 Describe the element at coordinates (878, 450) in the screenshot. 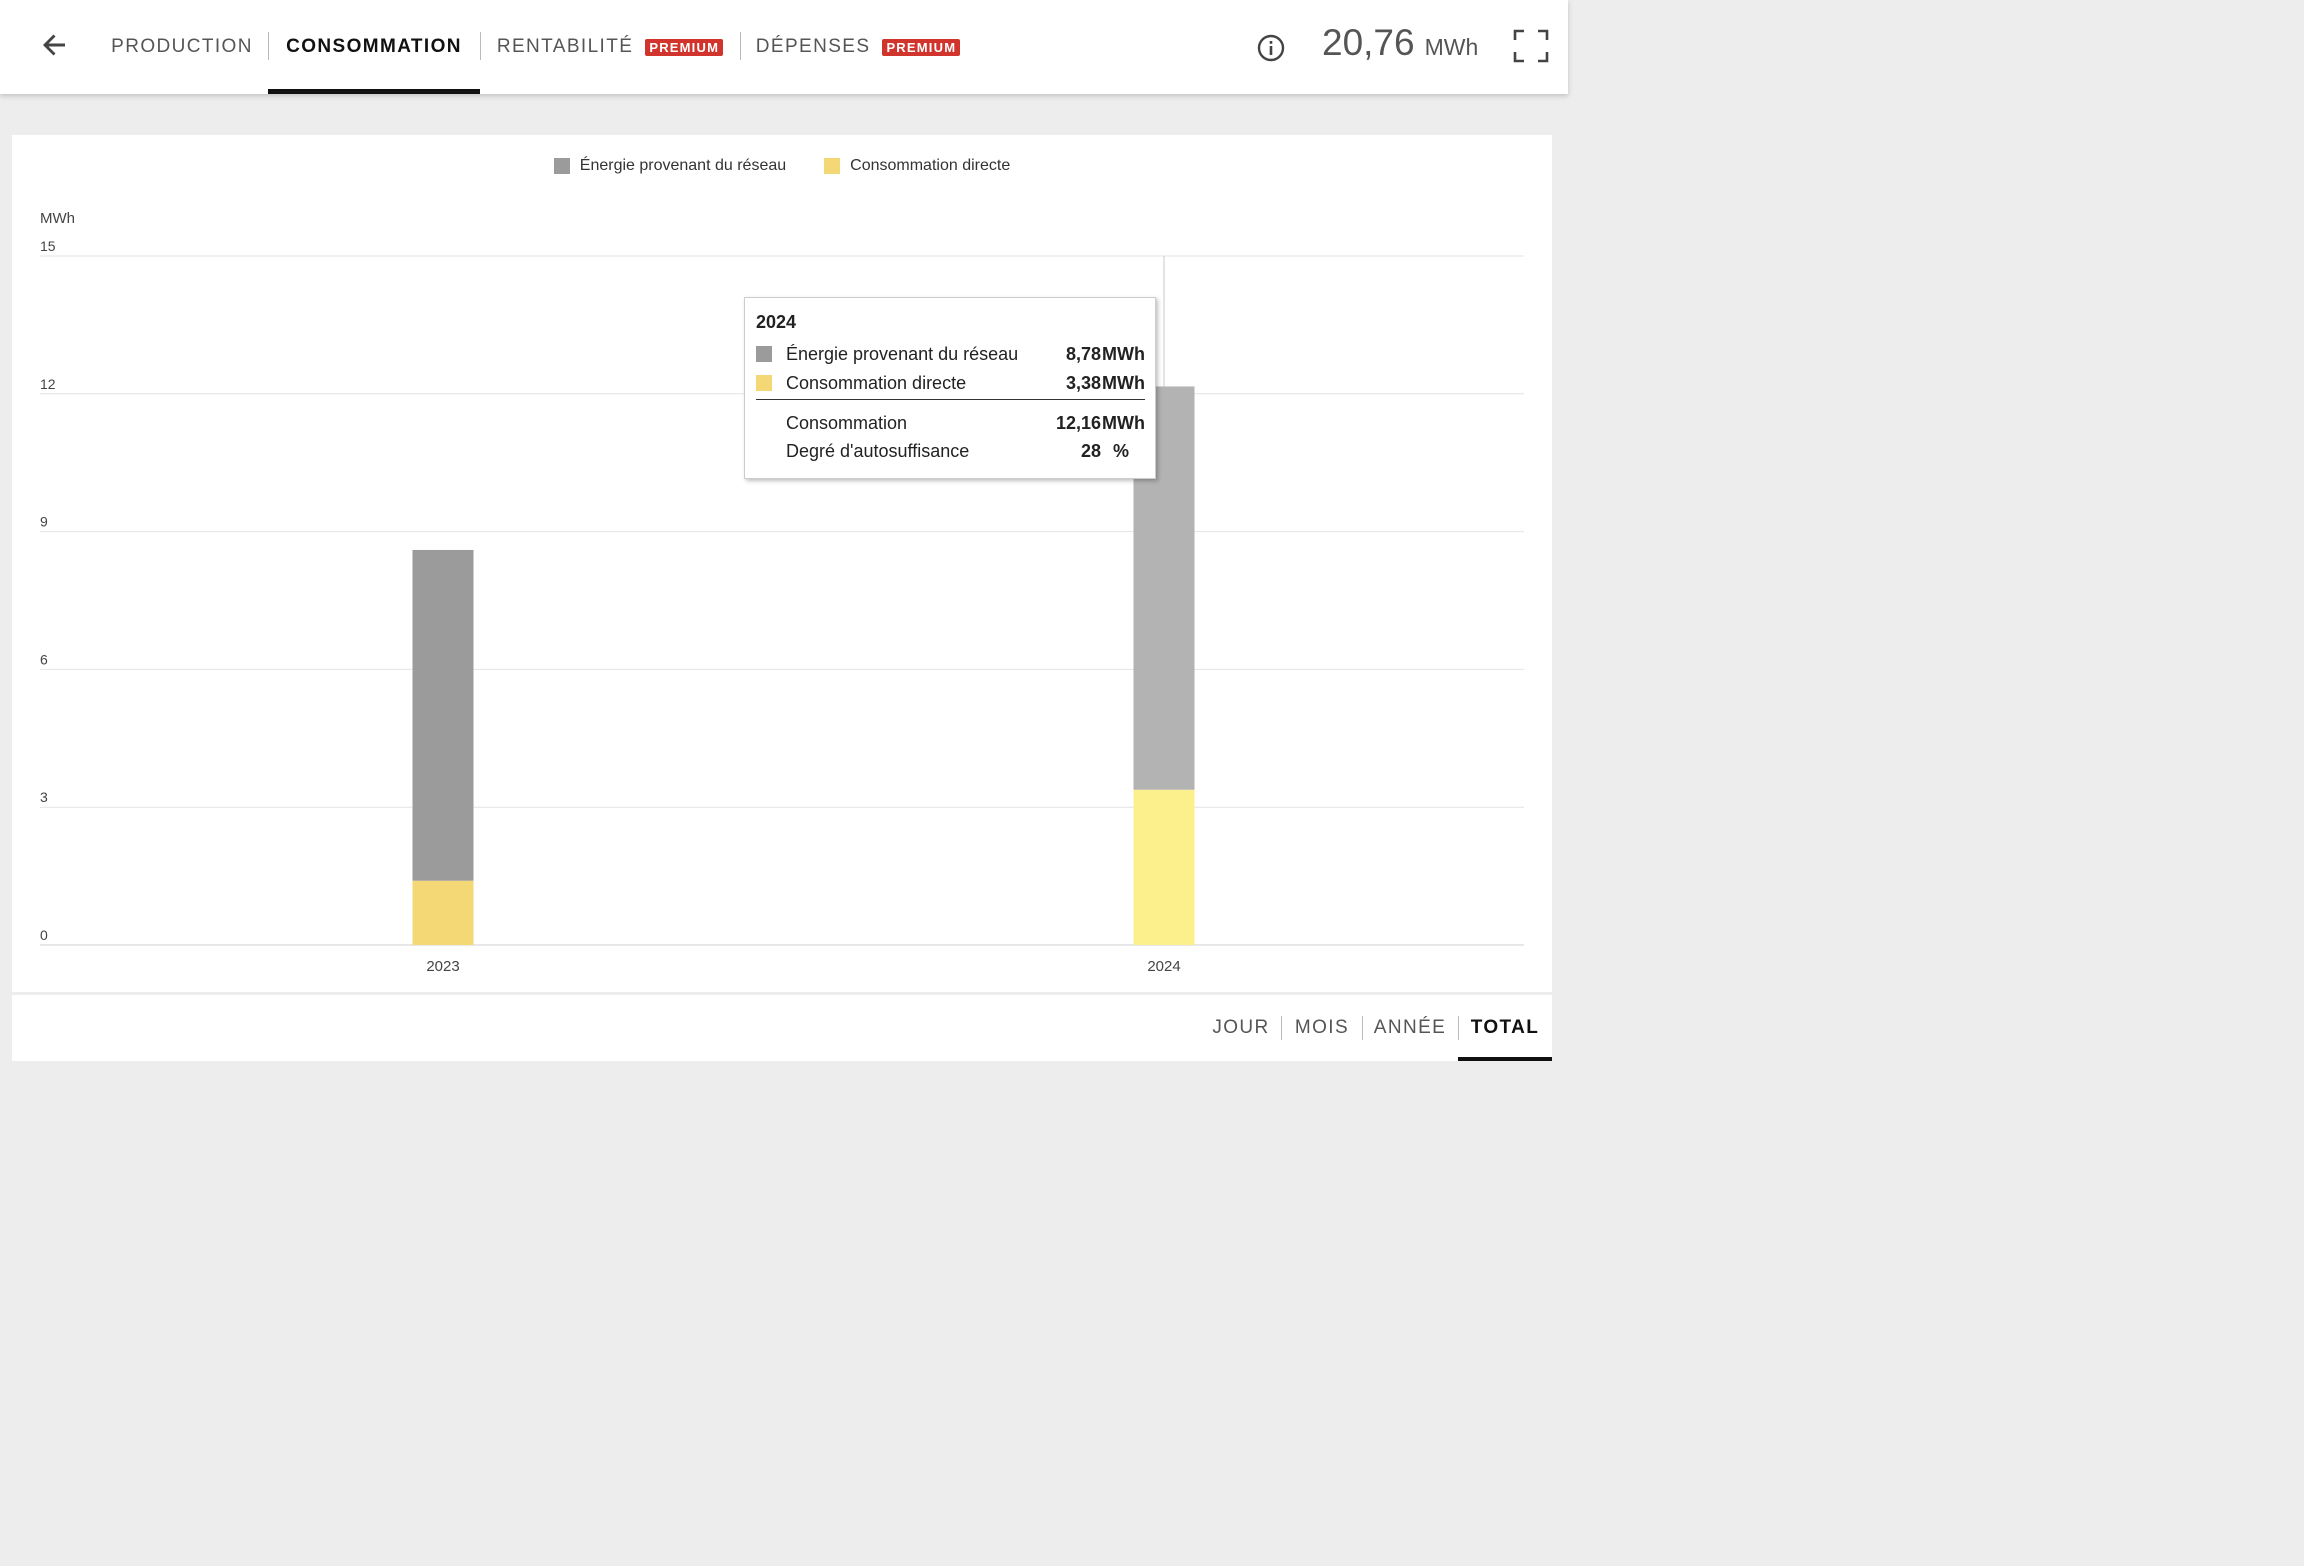

I see `tooltip-label: Degré d'autosuffisance` at that location.